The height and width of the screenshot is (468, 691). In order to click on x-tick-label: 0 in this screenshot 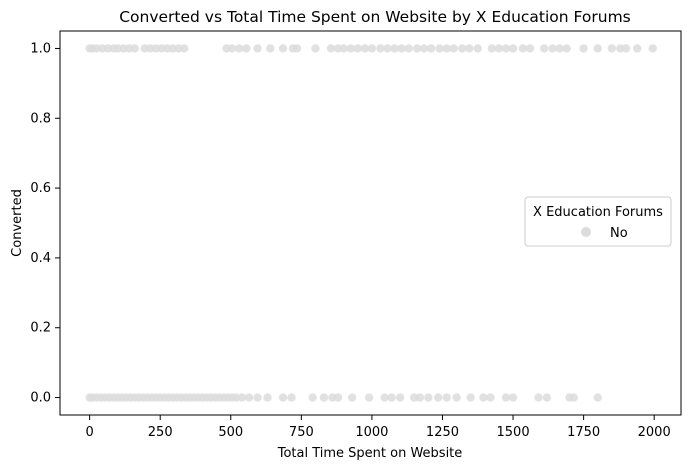, I will do `click(89, 432)`.